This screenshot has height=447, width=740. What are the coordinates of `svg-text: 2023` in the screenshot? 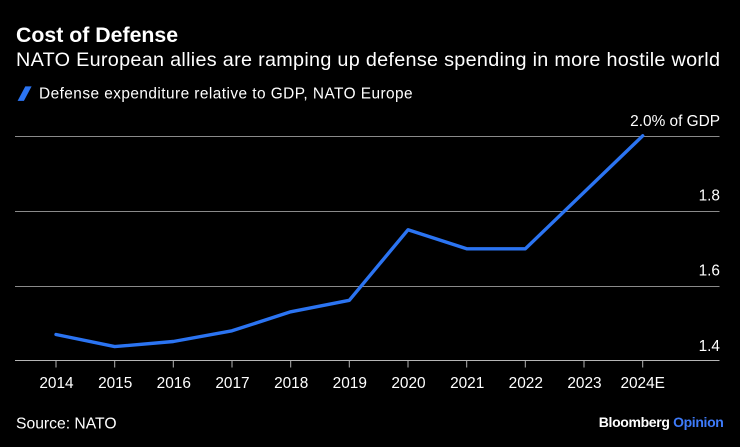 It's located at (584, 383).